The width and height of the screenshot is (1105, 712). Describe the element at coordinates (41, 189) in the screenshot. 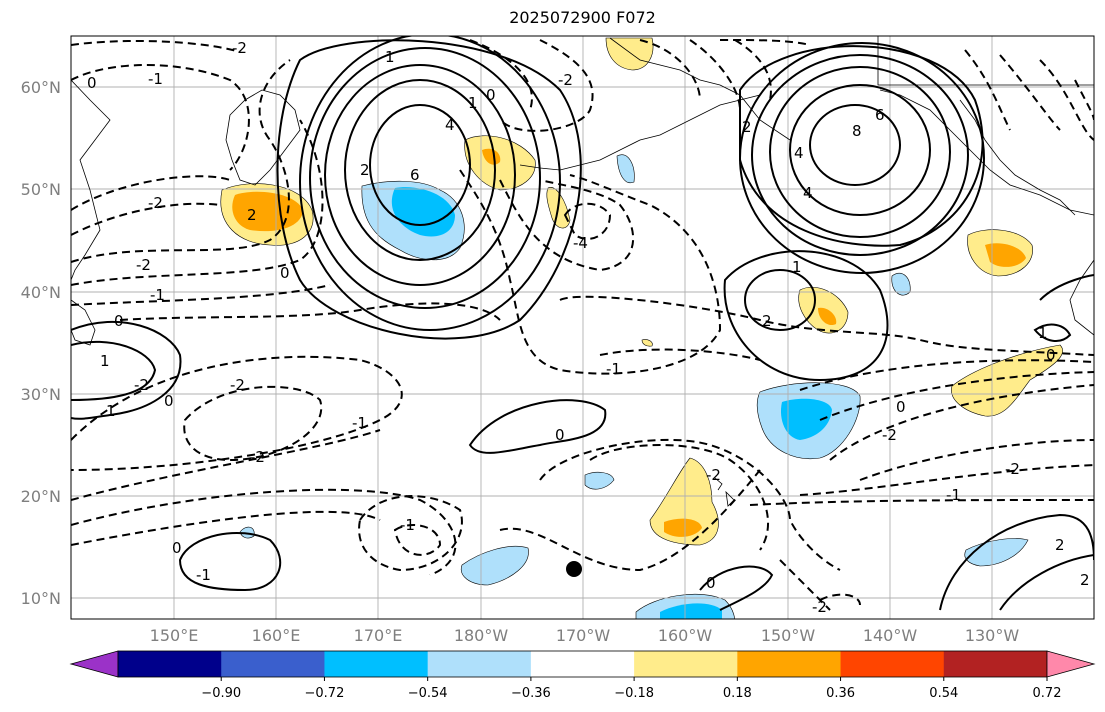

I see `lat-label: 50°N` at that location.